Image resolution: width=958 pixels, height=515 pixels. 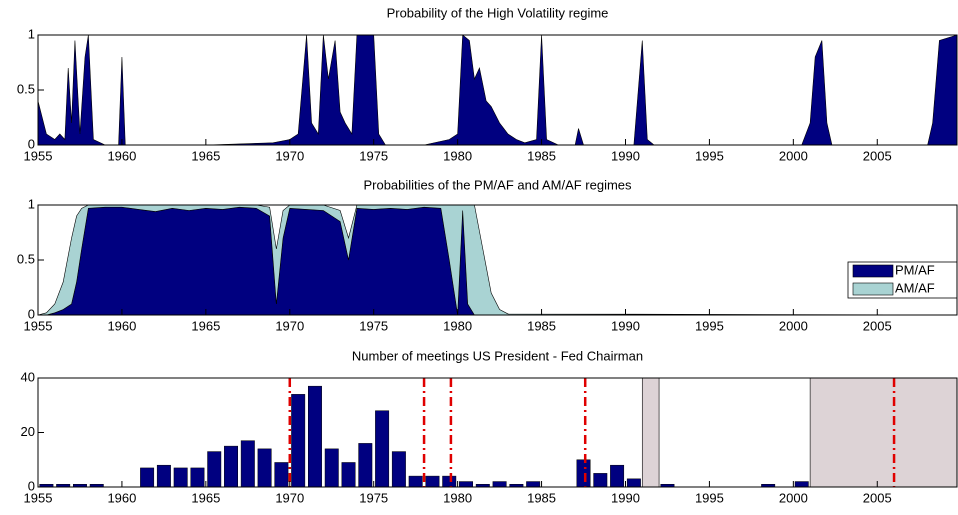 I want to click on legend-label: PM/AF, so click(x=915, y=269).